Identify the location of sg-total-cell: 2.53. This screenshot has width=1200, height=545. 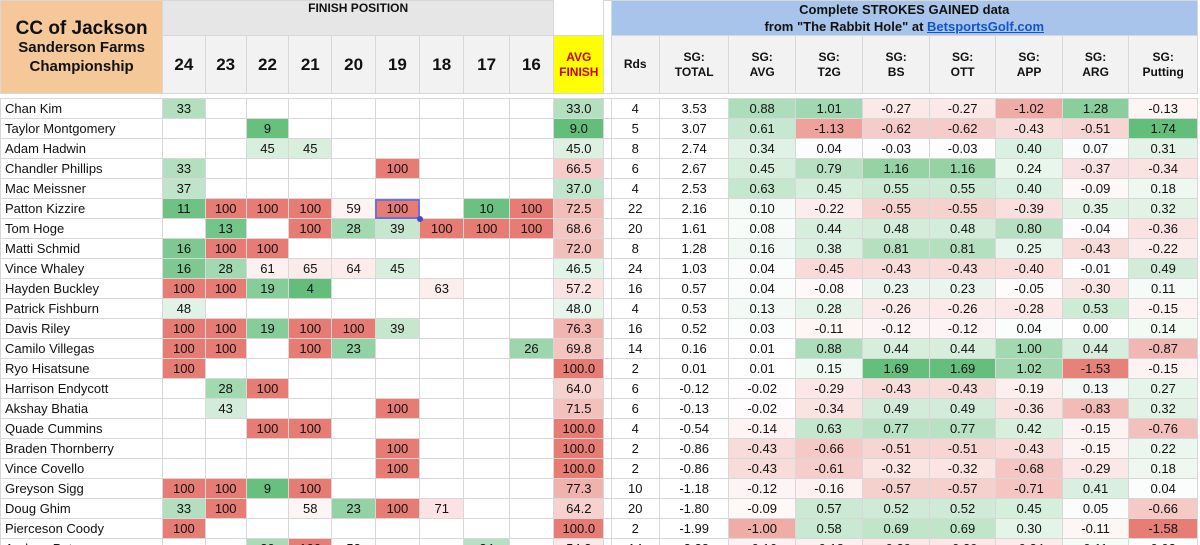
(694, 188).